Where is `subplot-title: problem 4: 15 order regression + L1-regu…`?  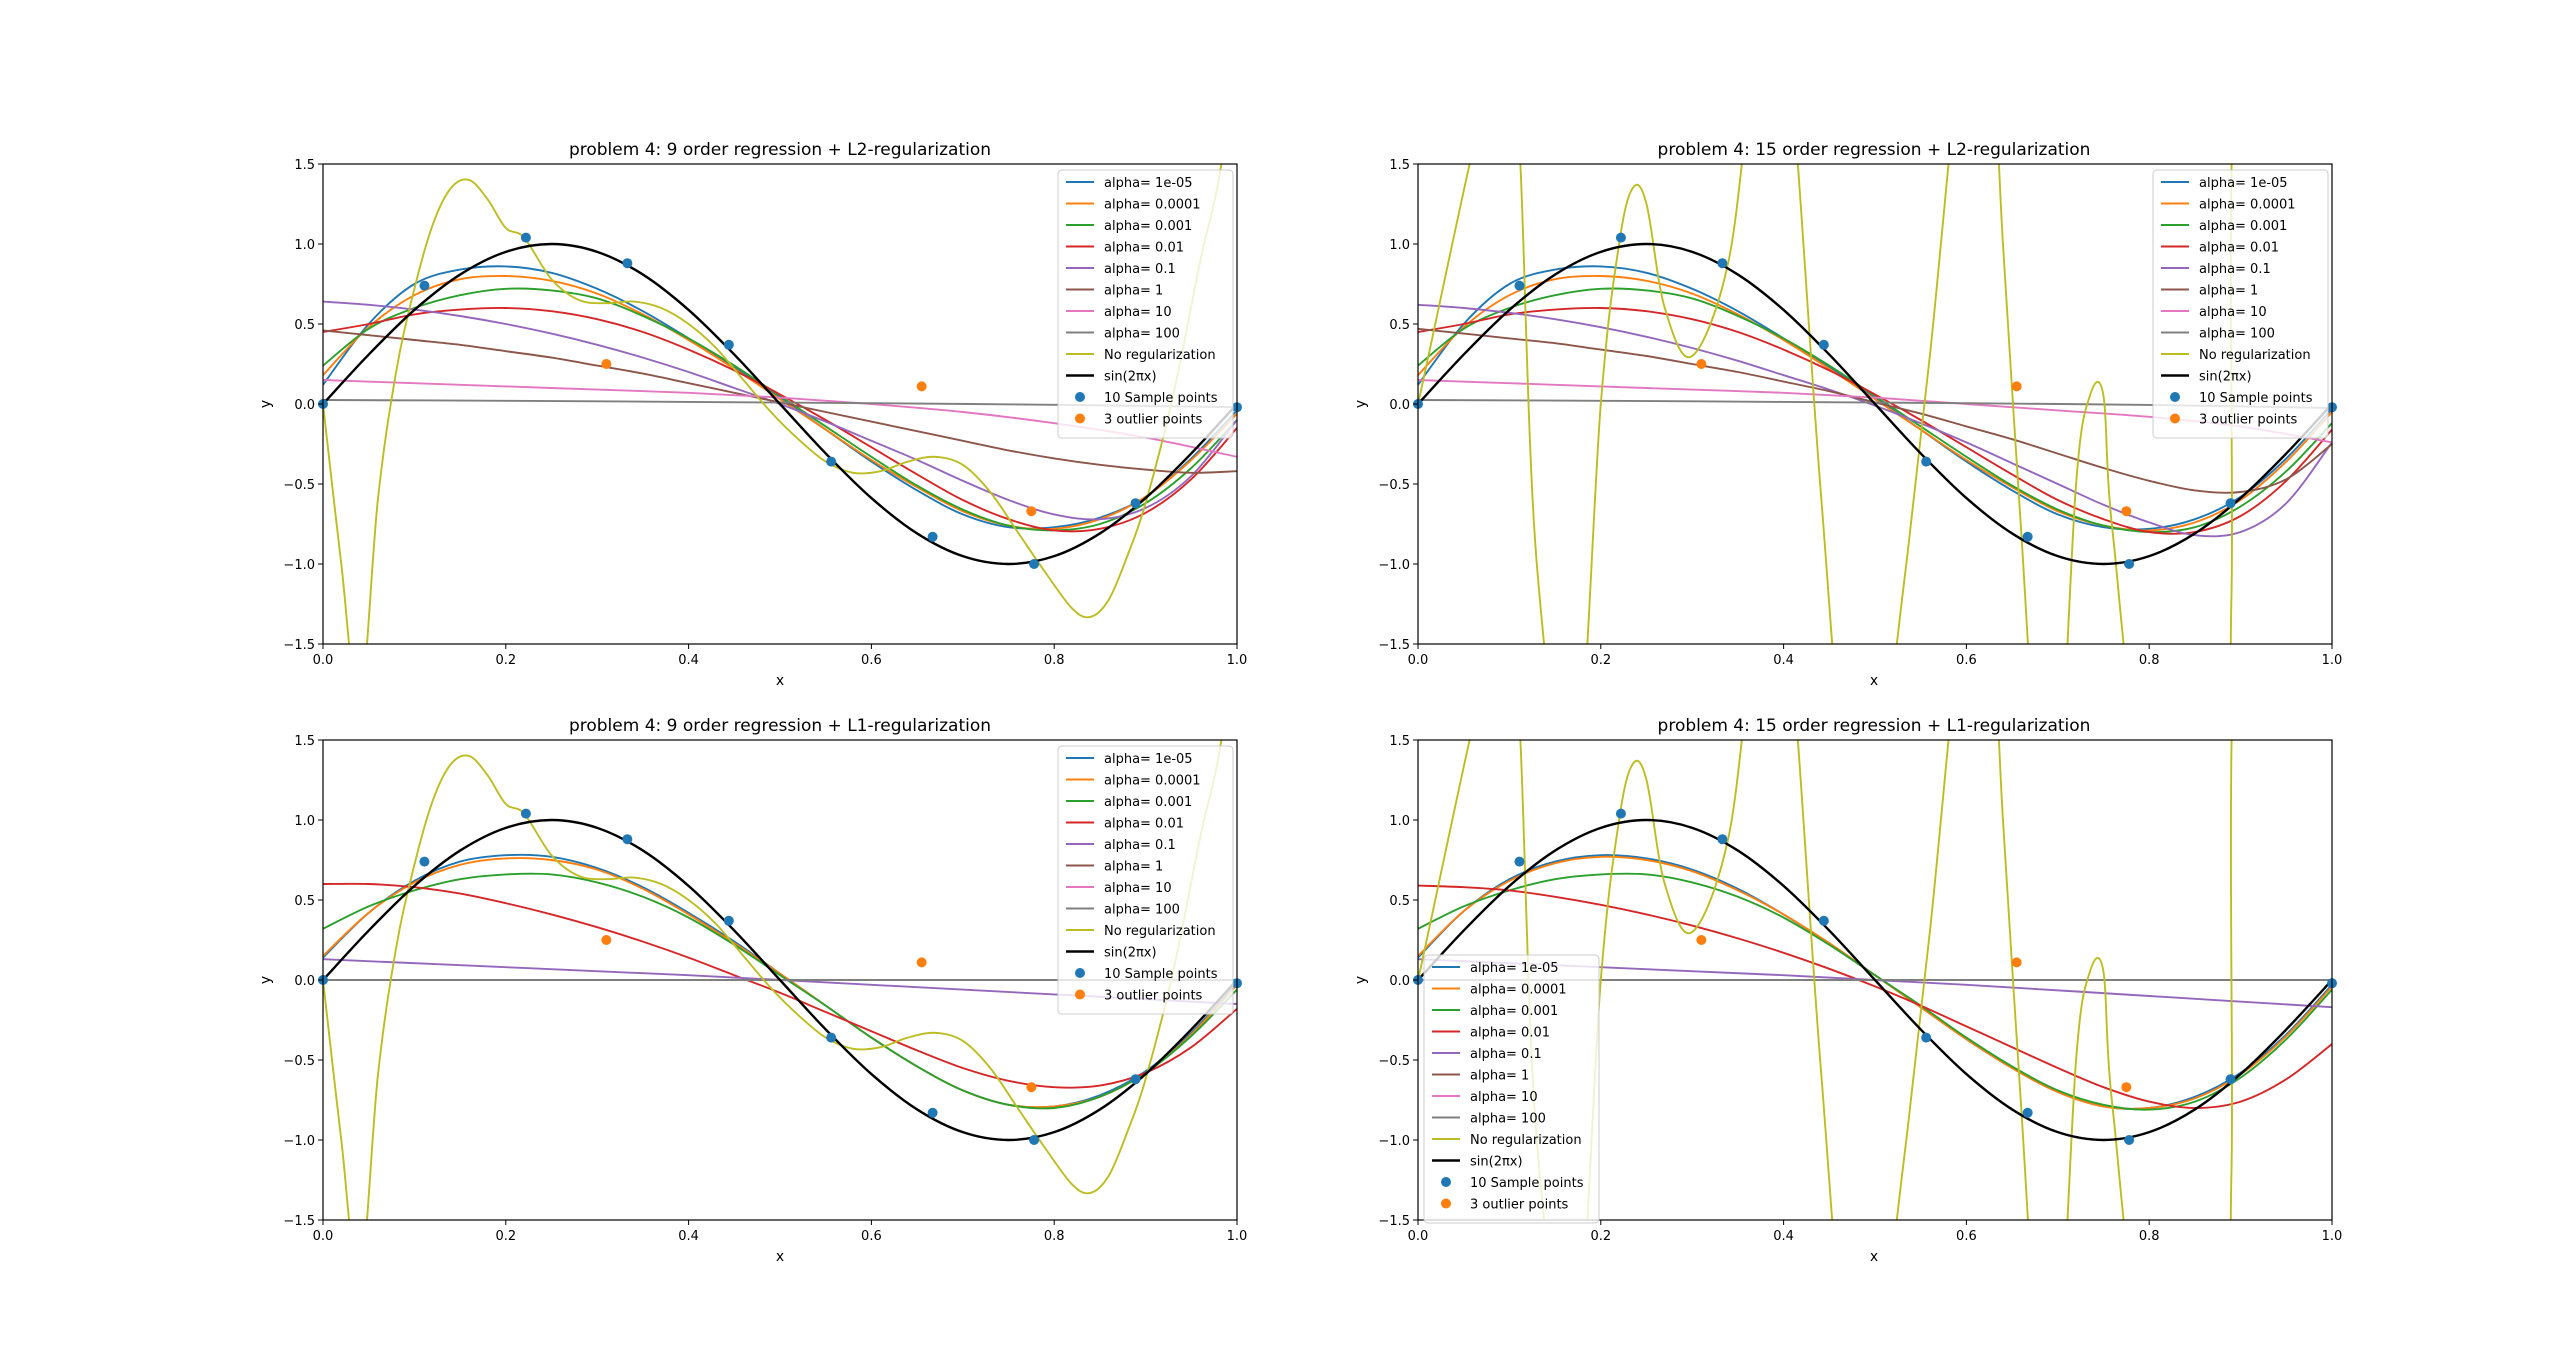
subplot-title: problem 4: 15 order regression + L1-regu… is located at coordinates (1874, 726).